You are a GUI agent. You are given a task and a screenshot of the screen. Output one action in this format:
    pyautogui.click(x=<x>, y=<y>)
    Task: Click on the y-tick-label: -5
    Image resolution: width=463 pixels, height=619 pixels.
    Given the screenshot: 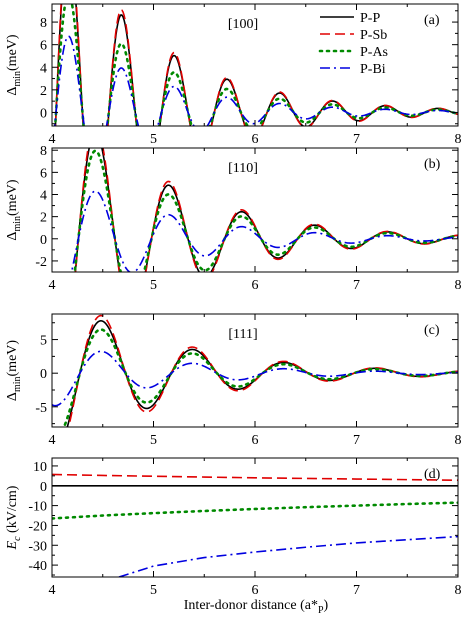 What is the action you would take?
    pyautogui.click(x=41, y=408)
    